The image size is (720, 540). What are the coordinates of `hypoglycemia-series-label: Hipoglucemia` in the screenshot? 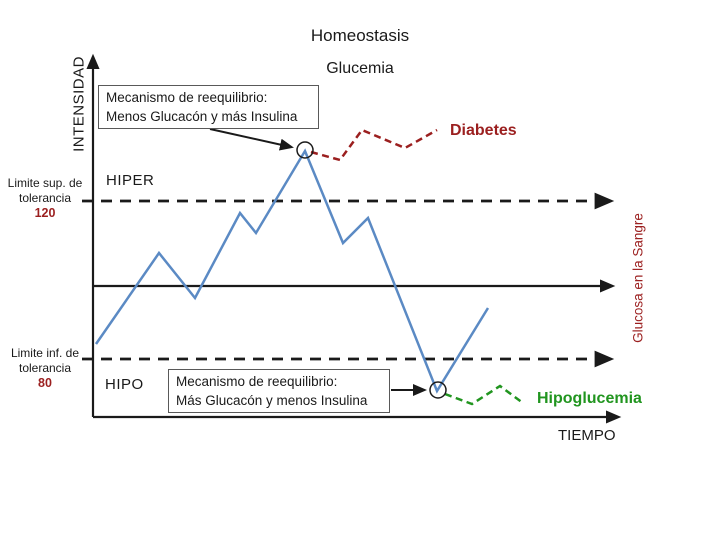 It's located at (589, 398).